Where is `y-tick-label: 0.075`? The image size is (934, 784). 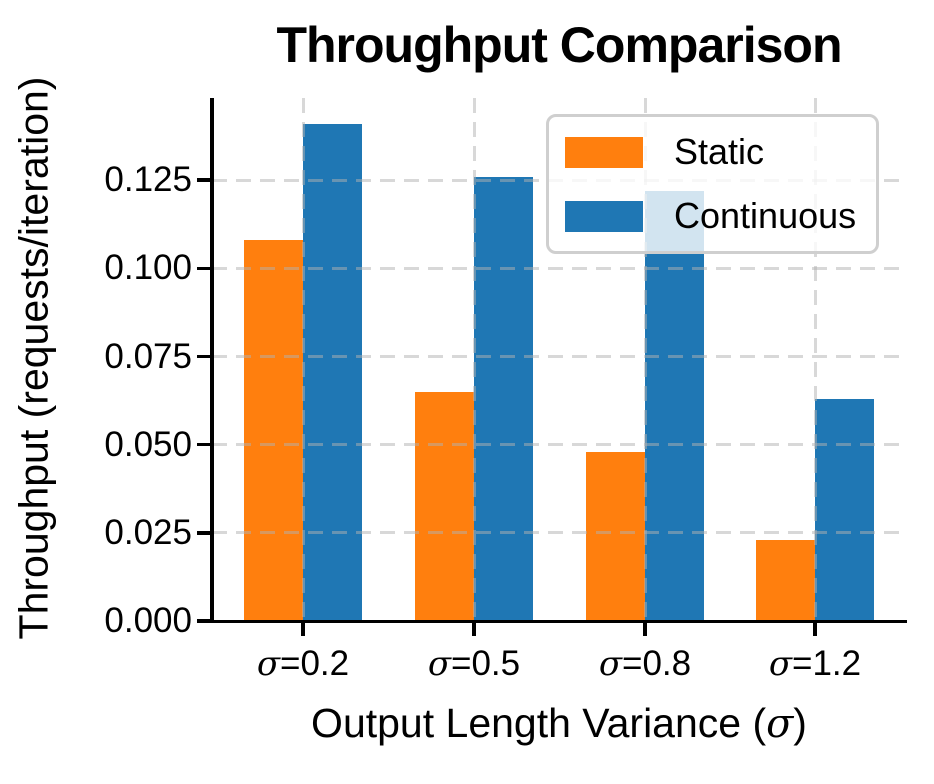 y-tick-label: 0.075 is located at coordinates (148, 356).